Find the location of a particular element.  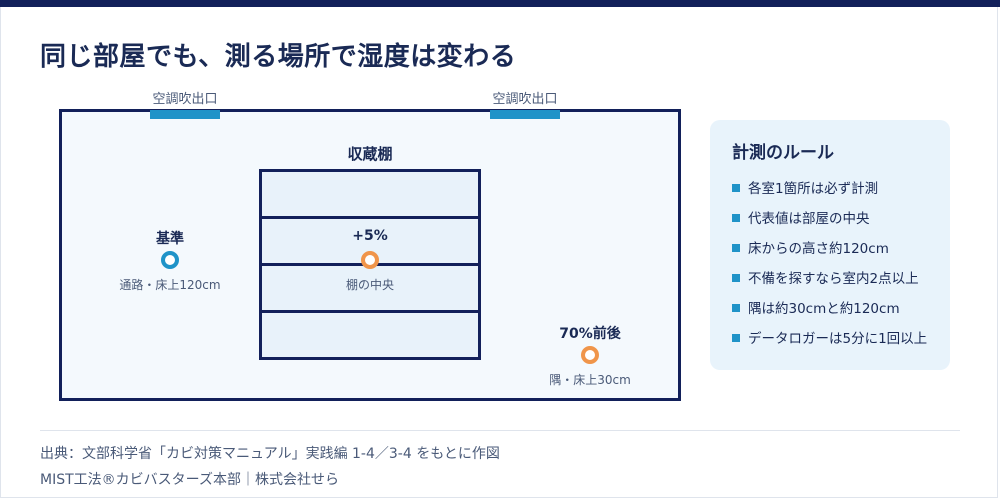

point-corner-marker is located at coordinates (590, 355).